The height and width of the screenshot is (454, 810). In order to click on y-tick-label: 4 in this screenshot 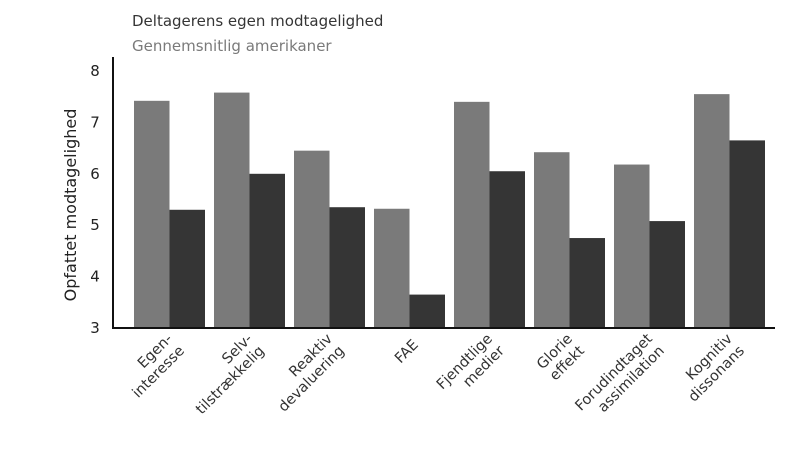, I will do `click(95, 277)`.